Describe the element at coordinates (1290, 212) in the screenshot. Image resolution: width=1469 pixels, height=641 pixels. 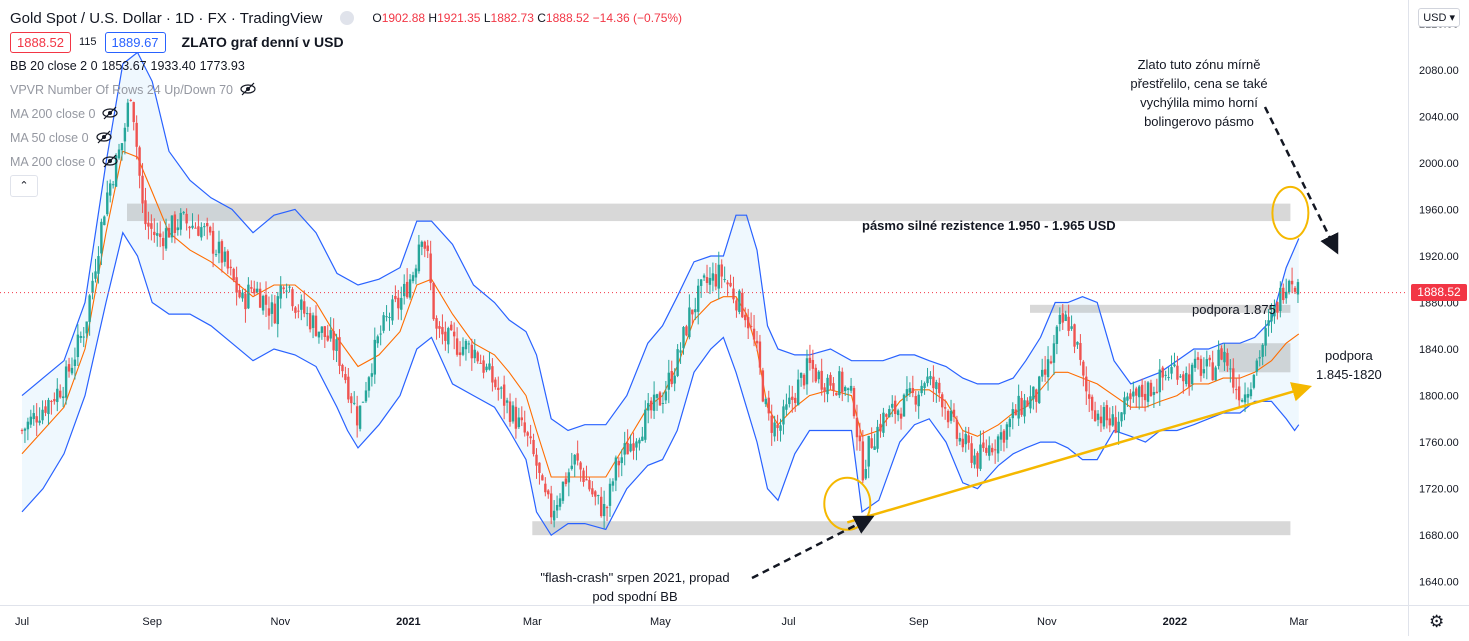
I see `overshoot-circle` at that location.